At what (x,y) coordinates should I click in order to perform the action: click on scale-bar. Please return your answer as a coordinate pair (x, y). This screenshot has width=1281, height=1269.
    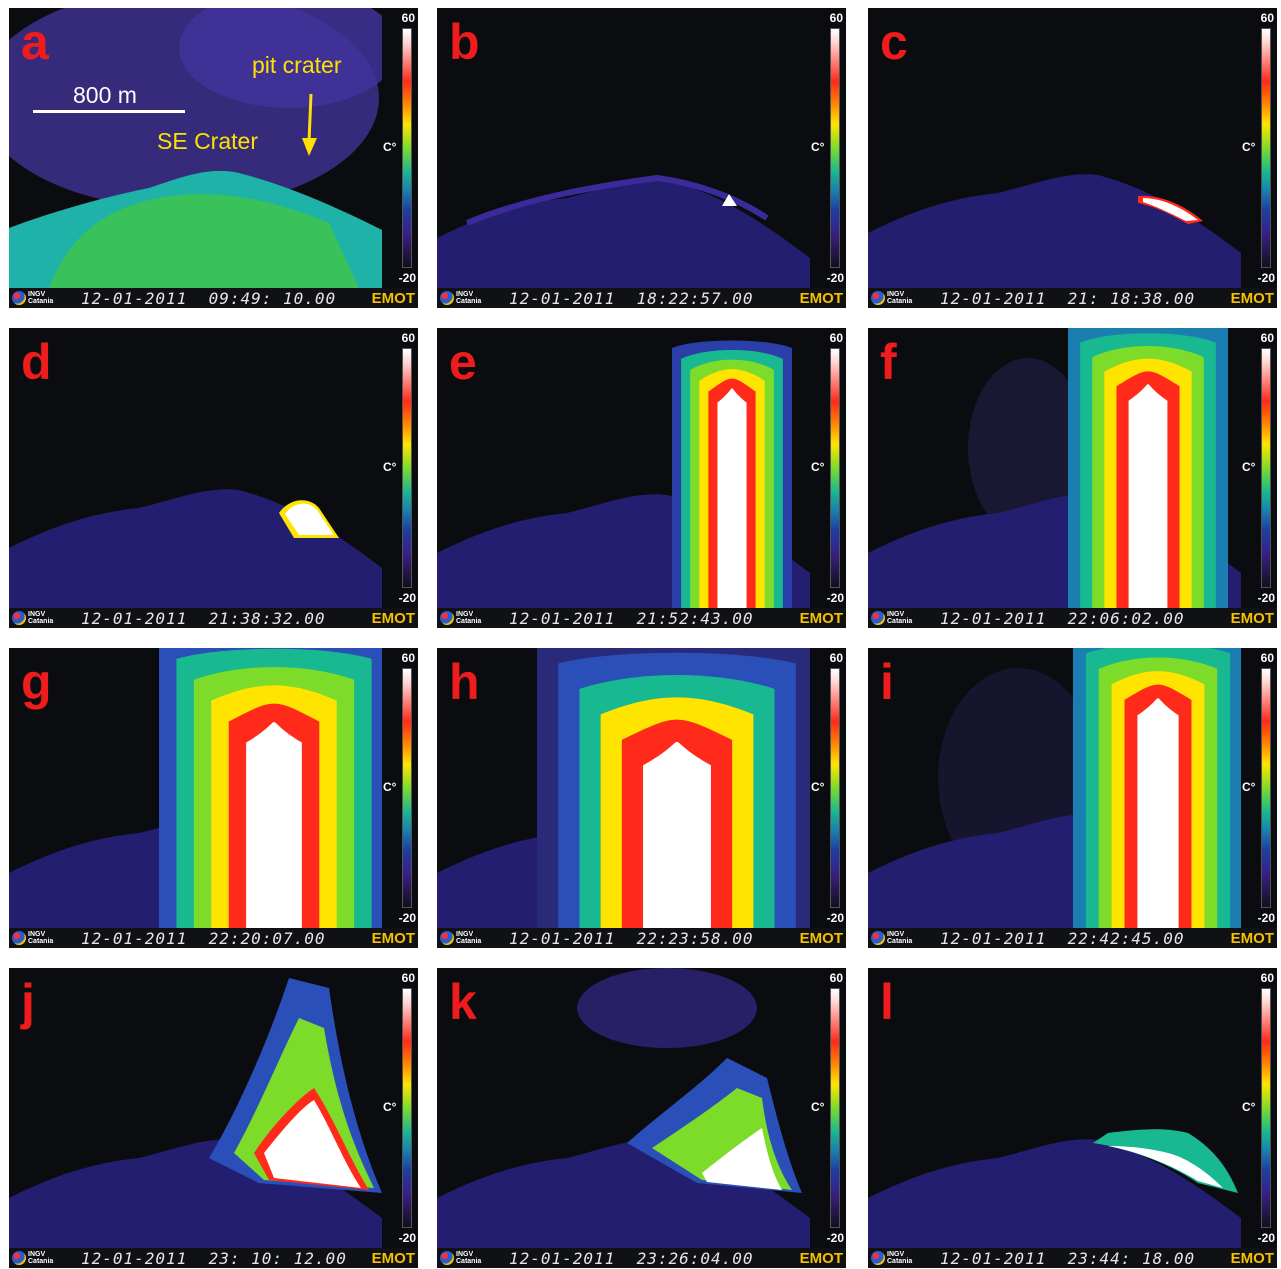
    Looking at the image, I should click on (109, 111).